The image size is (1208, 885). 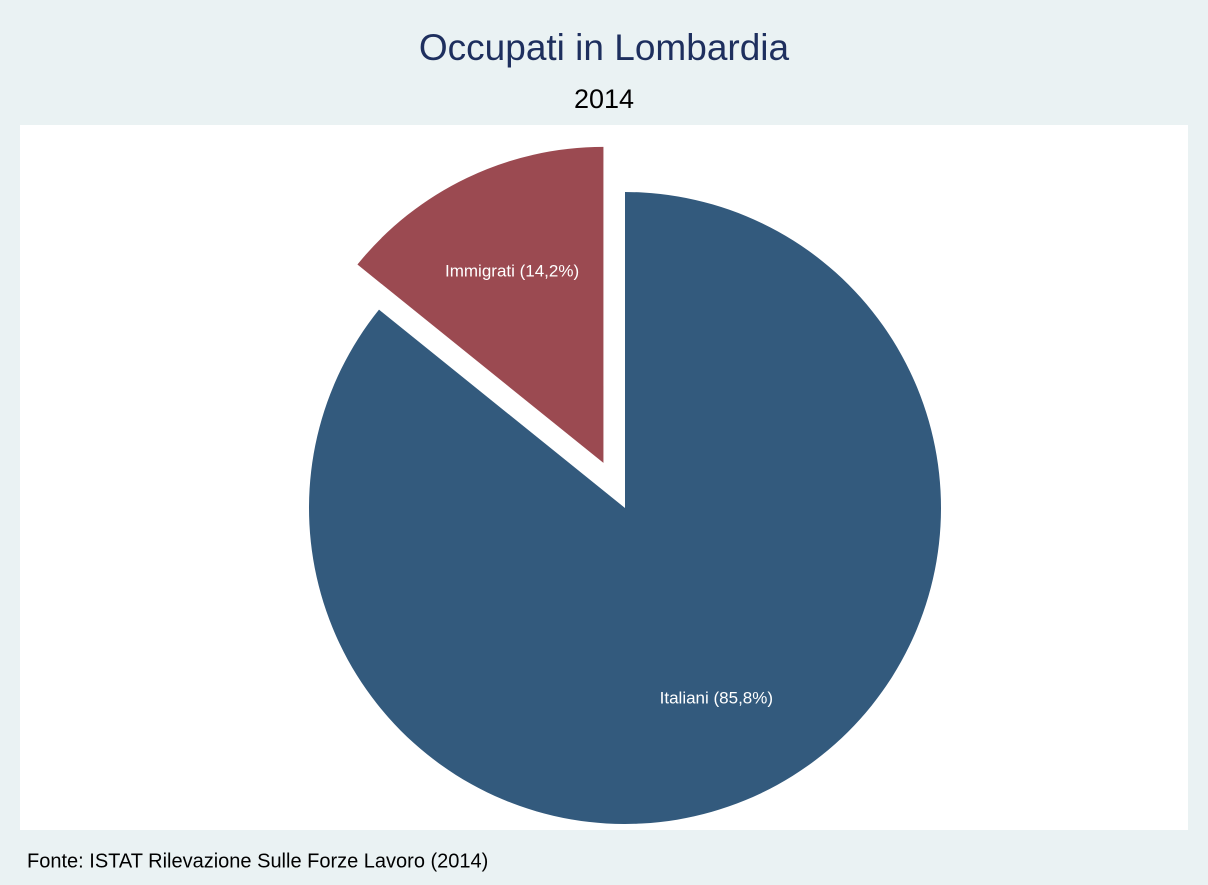 What do you see at coordinates (716, 697) in the screenshot?
I see `slice-label: Italiani (85,8%)` at bounding box center [716, 697].